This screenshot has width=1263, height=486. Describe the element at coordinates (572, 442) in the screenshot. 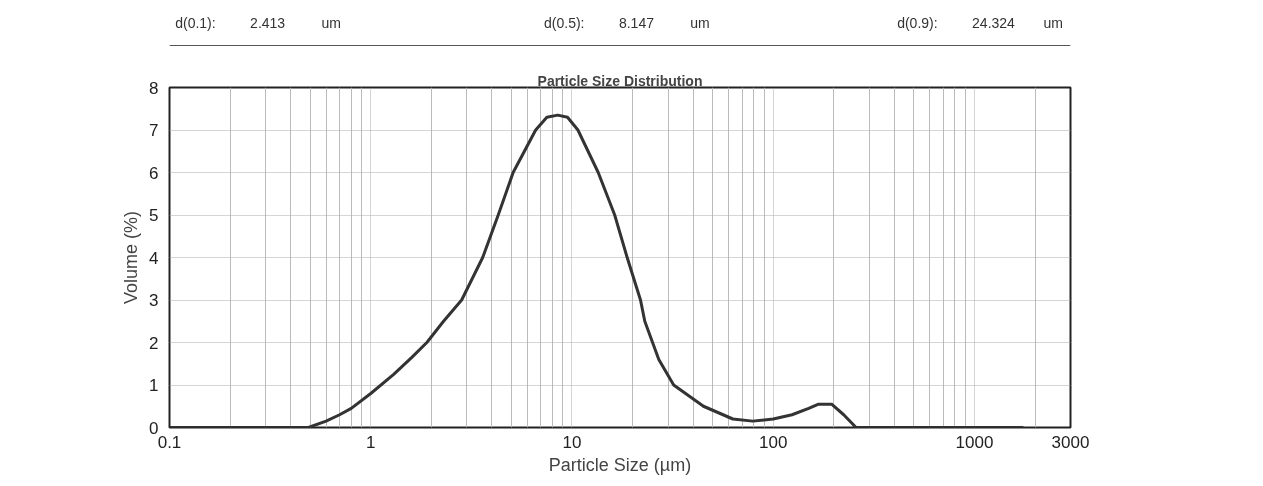

I see `x-tick-label: 10` at that location.